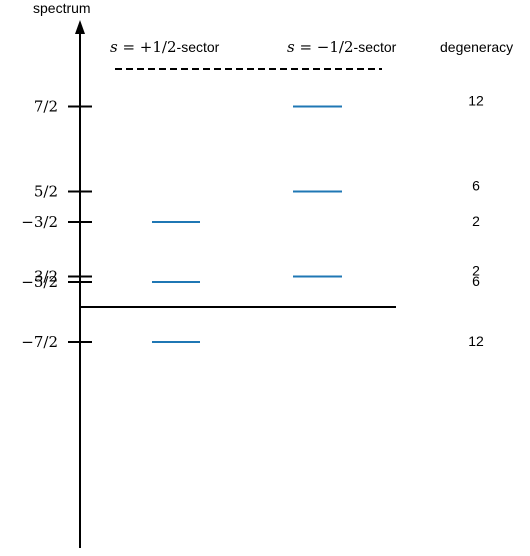  What do you see at coordinates (375, 47) in the screenshot?
I see `sector-minus-suffix: -sector` at bounding box center [375, 47].